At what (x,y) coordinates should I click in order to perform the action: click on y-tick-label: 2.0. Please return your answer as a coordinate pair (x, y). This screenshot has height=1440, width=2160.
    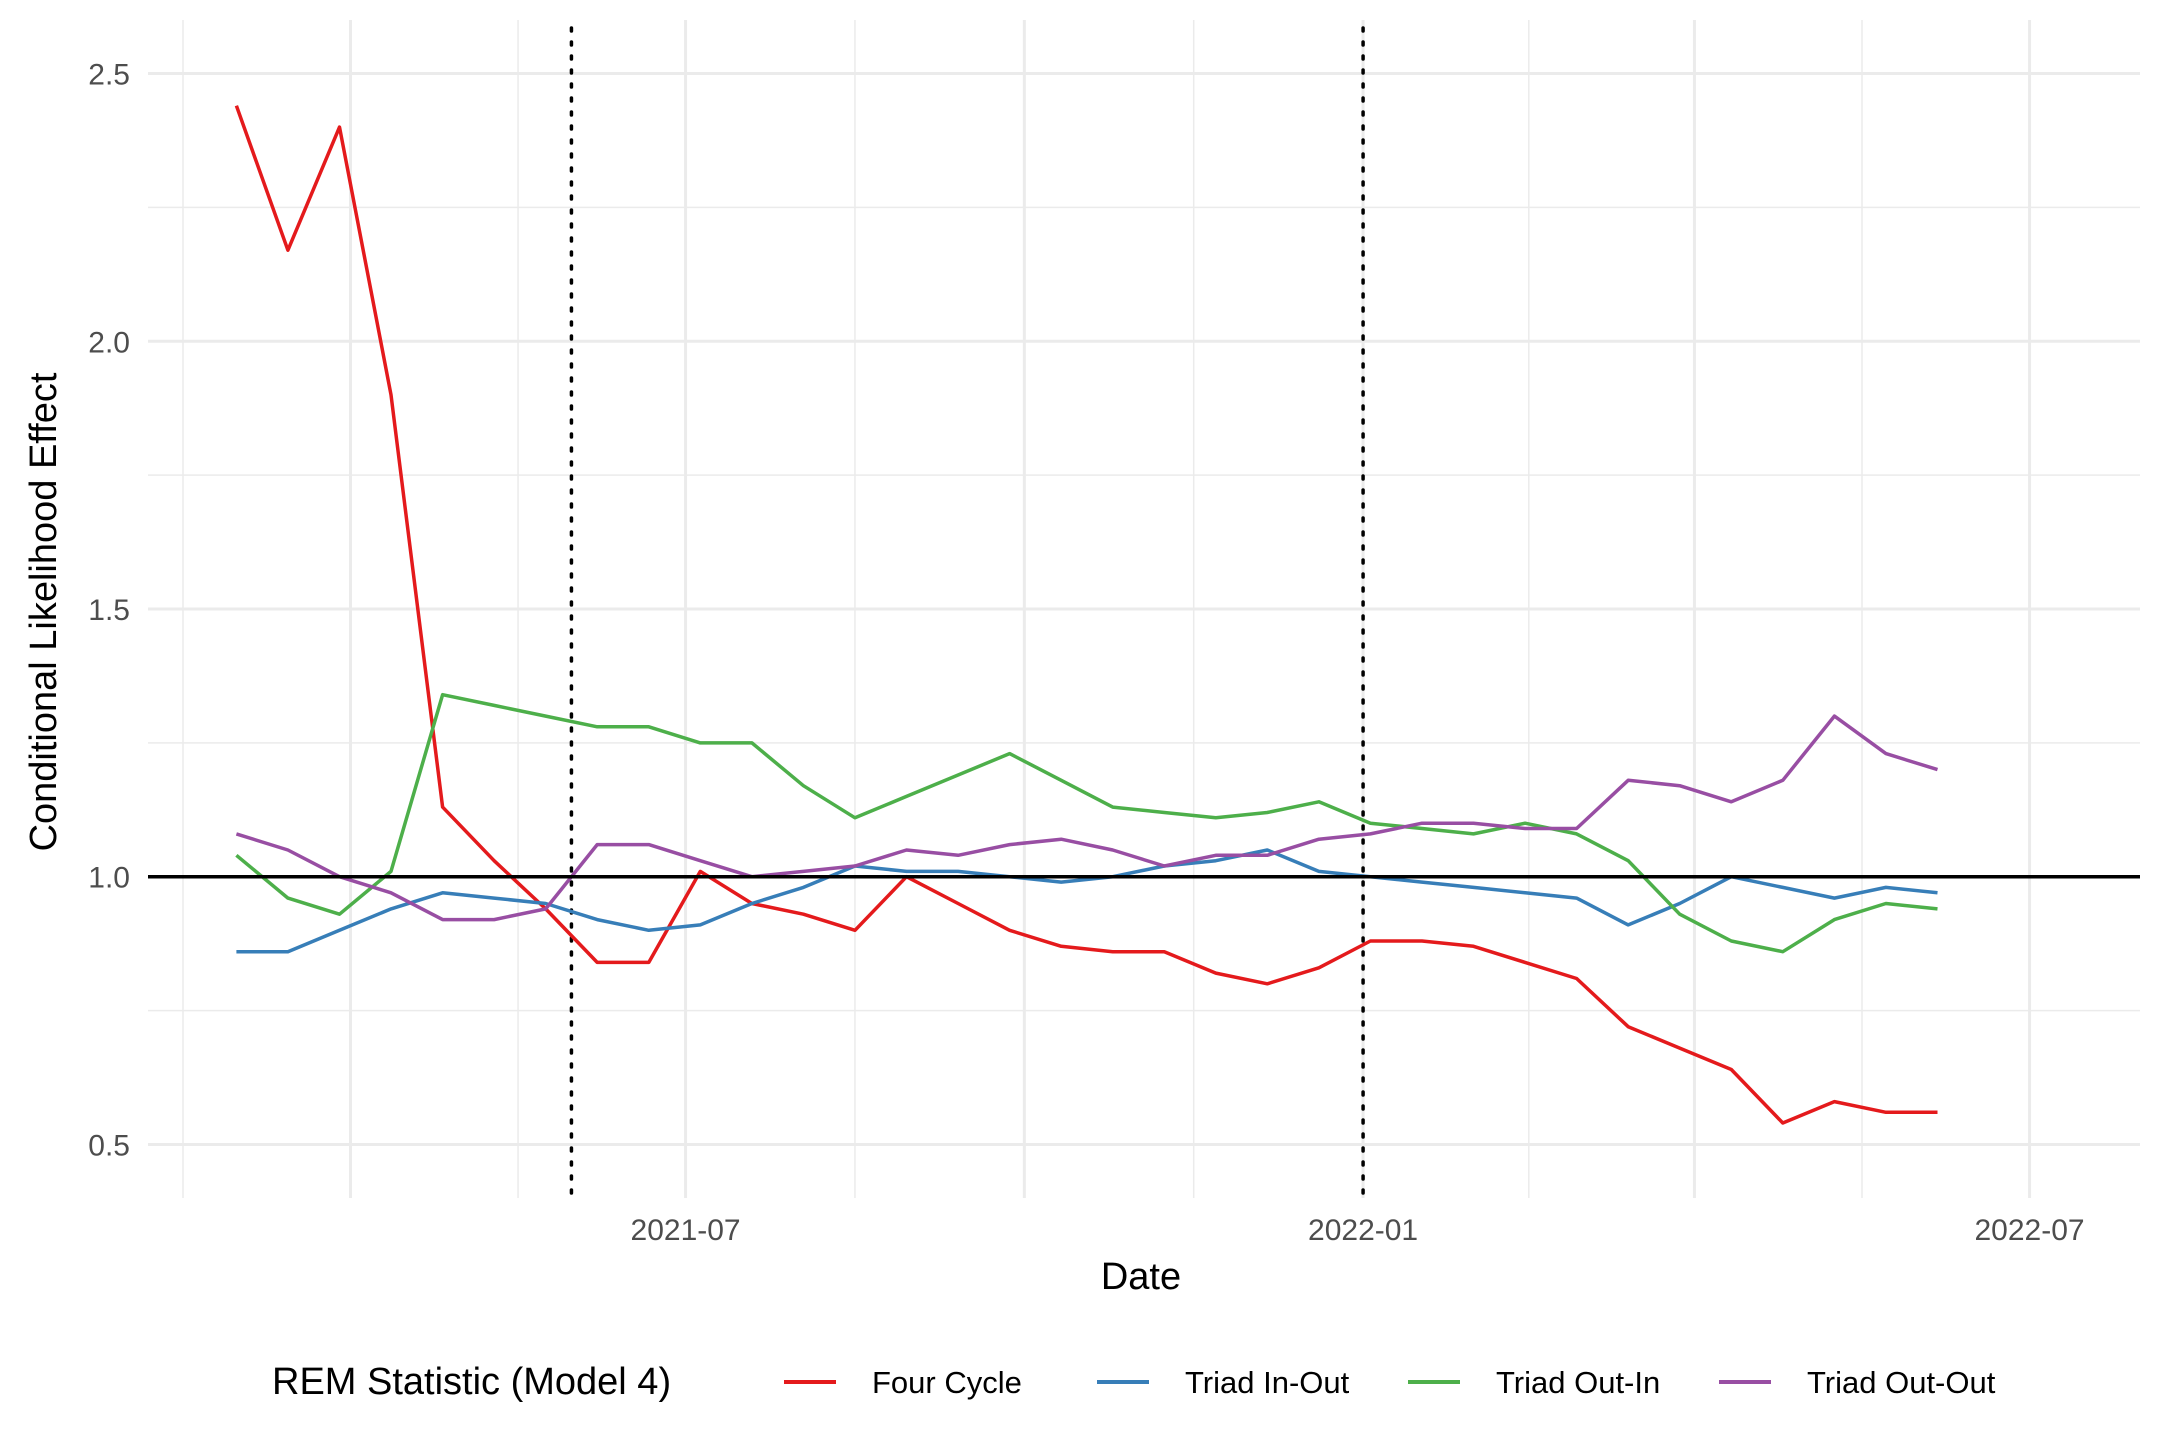
    Looking at the image, I should click on (109, 342).